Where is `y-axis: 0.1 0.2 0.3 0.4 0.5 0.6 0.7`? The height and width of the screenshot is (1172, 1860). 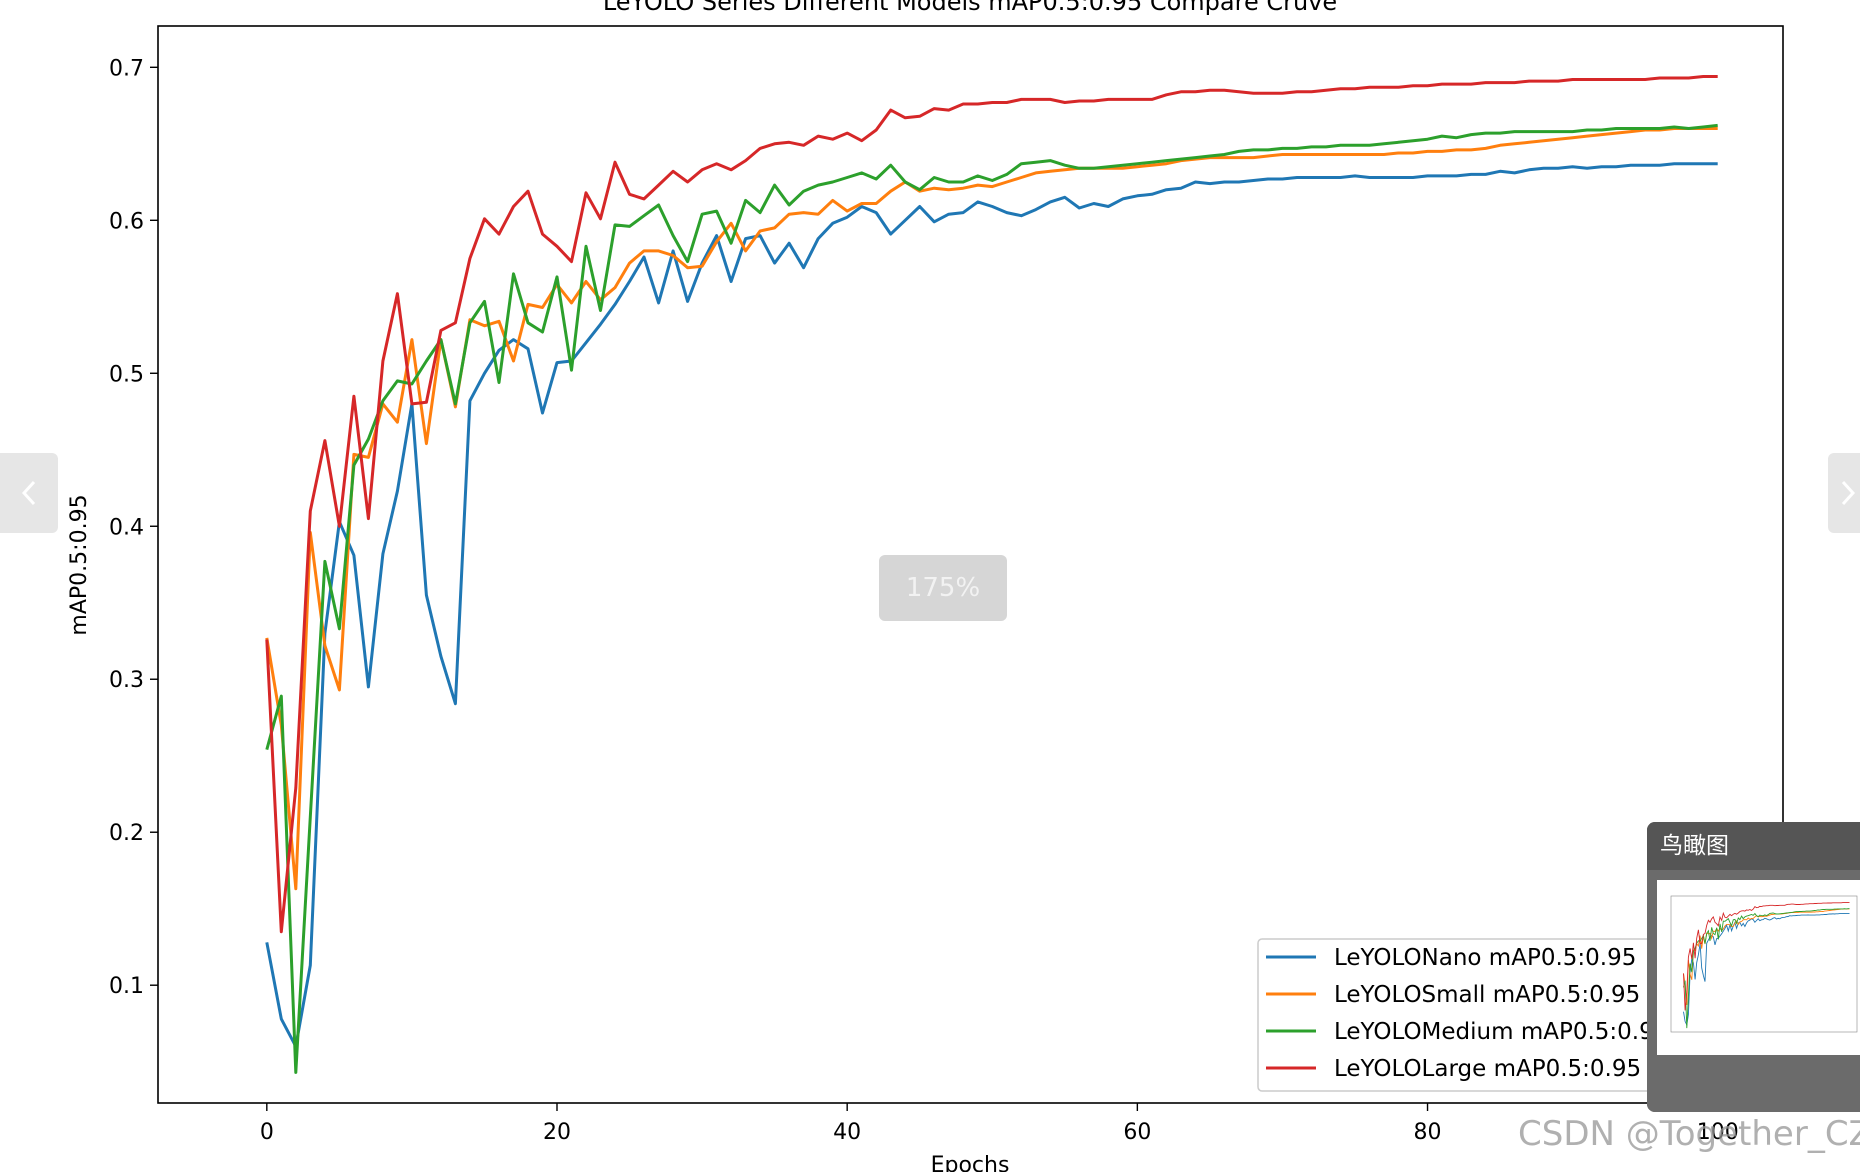 y-axis: 0.1 0.2 0.3 0.4 0.5 0.6 0.7 is located at coordinates (133, 527).